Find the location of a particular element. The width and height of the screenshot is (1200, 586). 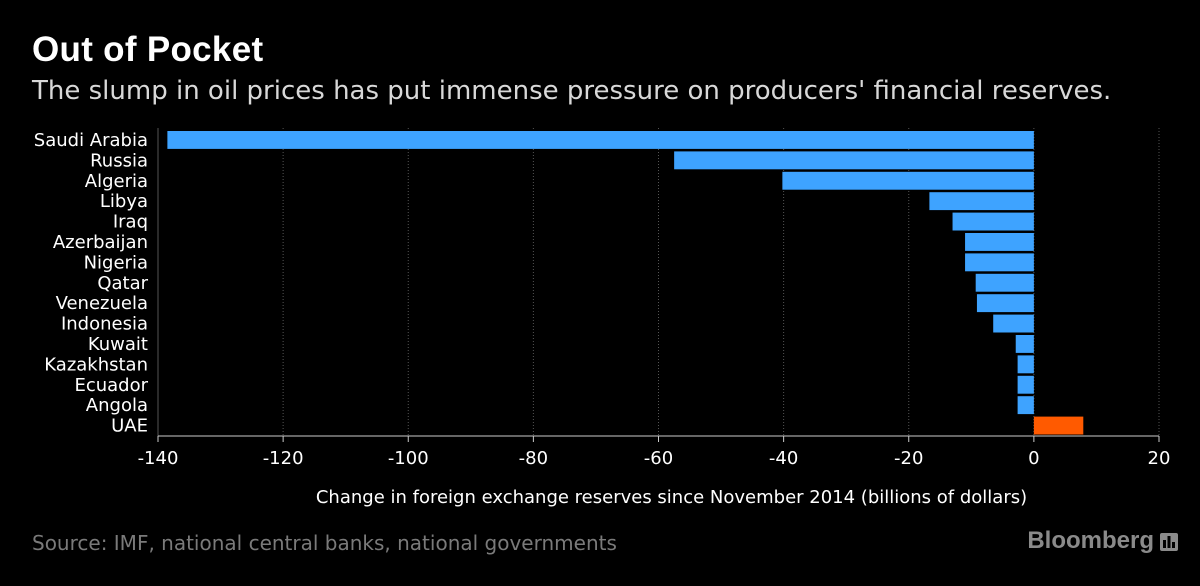

x-tick-label: -60 is located at coordinates (658, 458).